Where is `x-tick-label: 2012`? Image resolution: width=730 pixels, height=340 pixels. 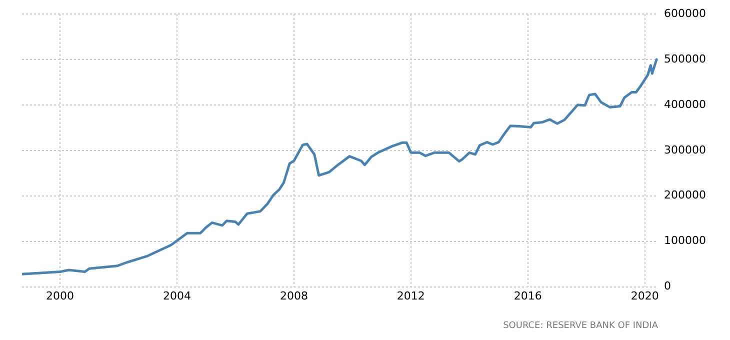
x-tick-label: 2012 is located at coordinates (410, 295).